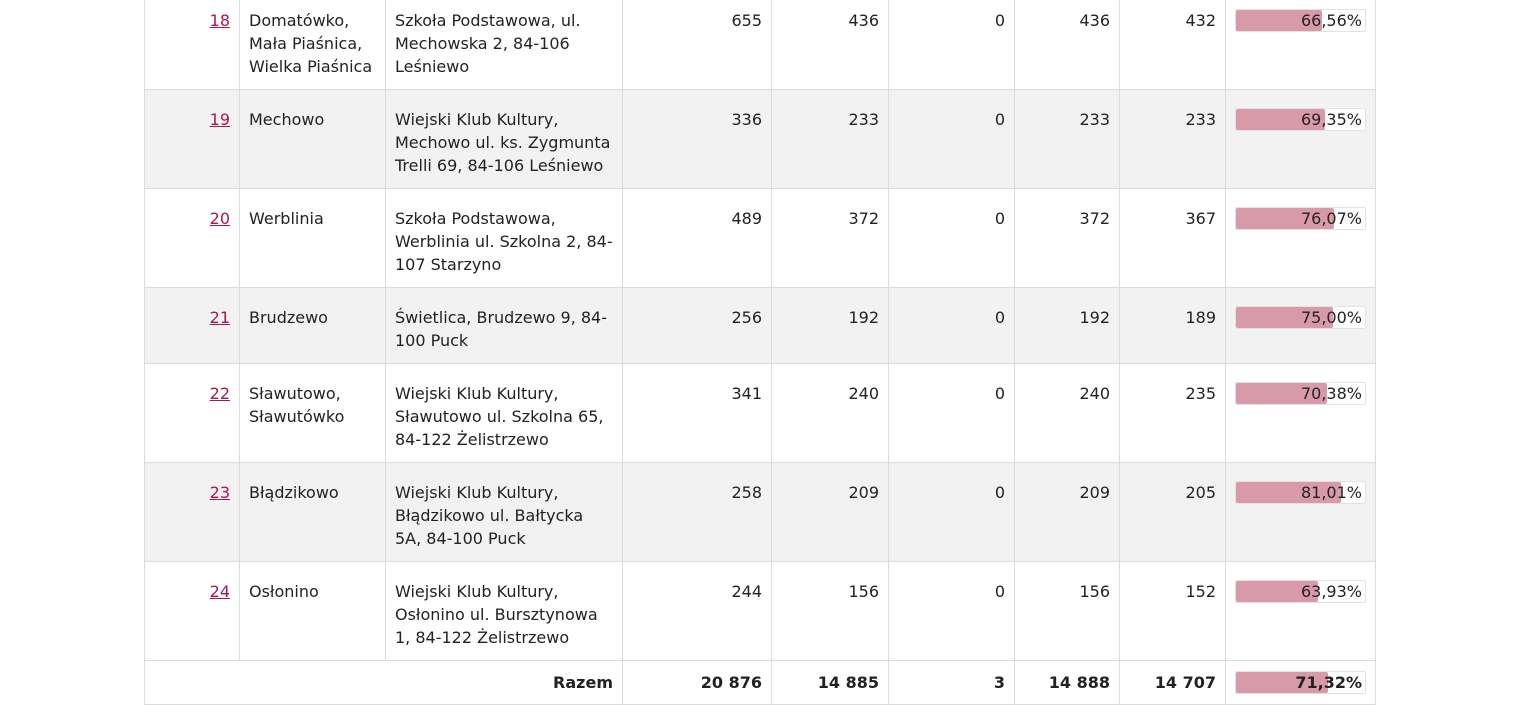 The image size is (1518, 705). What do you see at coordinates (1331, 492) in the screenshot?
I see `turnout-percent: 81,01%` at bounding box center [1331, 492].